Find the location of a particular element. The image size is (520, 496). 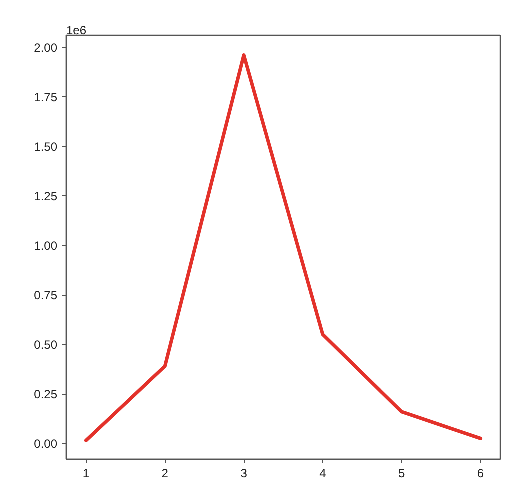

y-tick-label: 2.00 is located at coordinates (46, 47).